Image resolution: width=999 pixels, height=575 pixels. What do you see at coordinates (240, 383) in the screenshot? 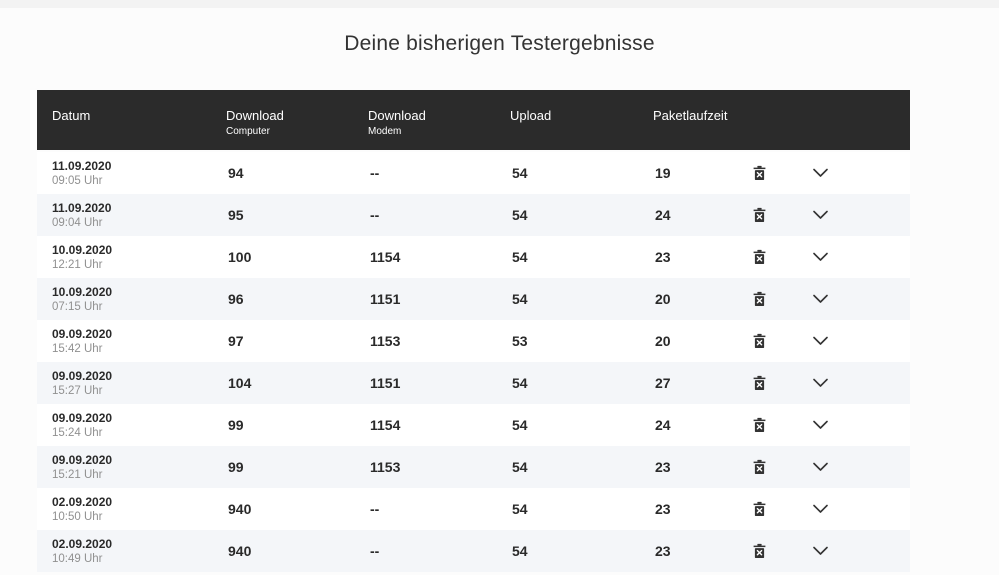
I see `download-computer-value: 104` at bounding box center [240, 383].